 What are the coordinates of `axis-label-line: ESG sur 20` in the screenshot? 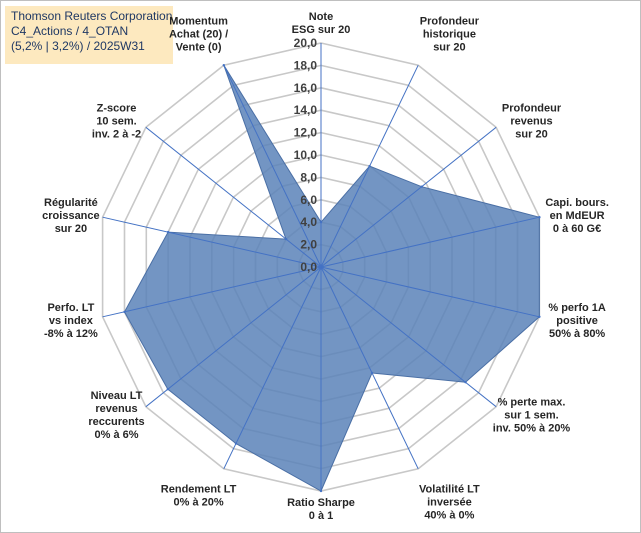 It's located at (321, 30).